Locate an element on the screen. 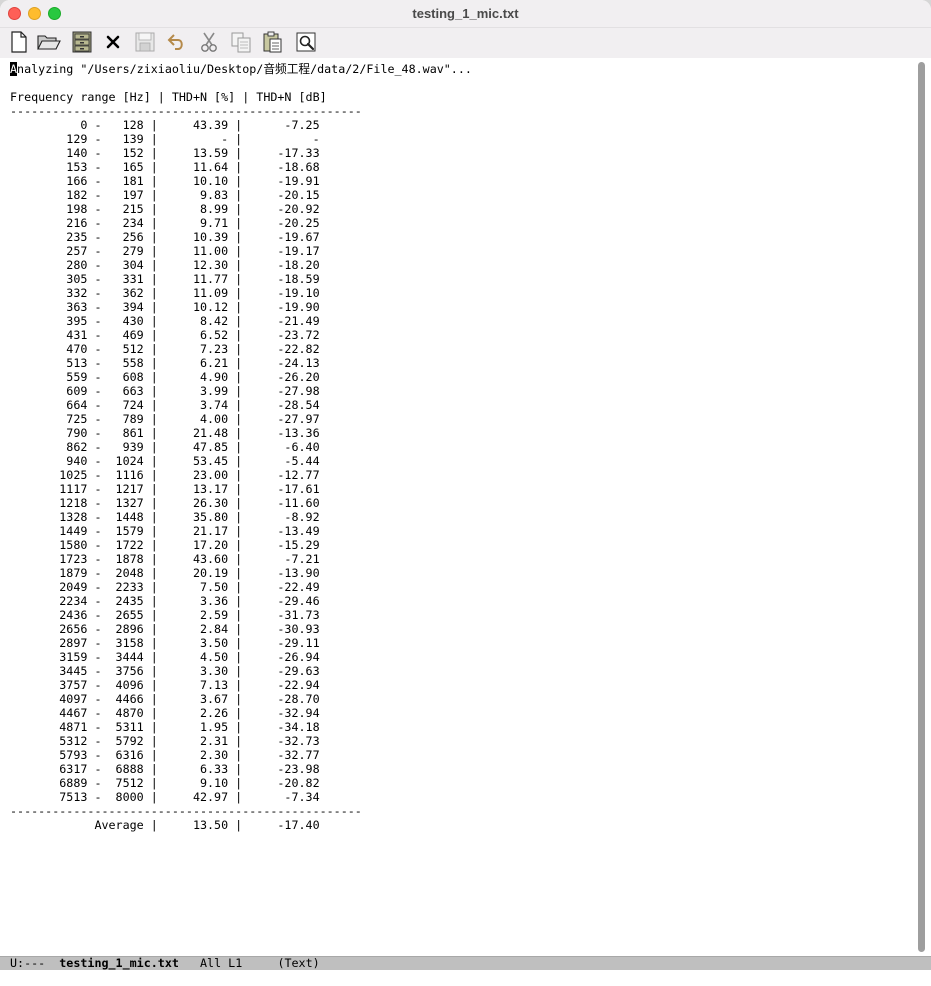 Image resolution: width=931 pixels, height=986 pixels. table-row: 2897 - 3158 | 3.50 | -29.11 is located at coordinates (189, 643).